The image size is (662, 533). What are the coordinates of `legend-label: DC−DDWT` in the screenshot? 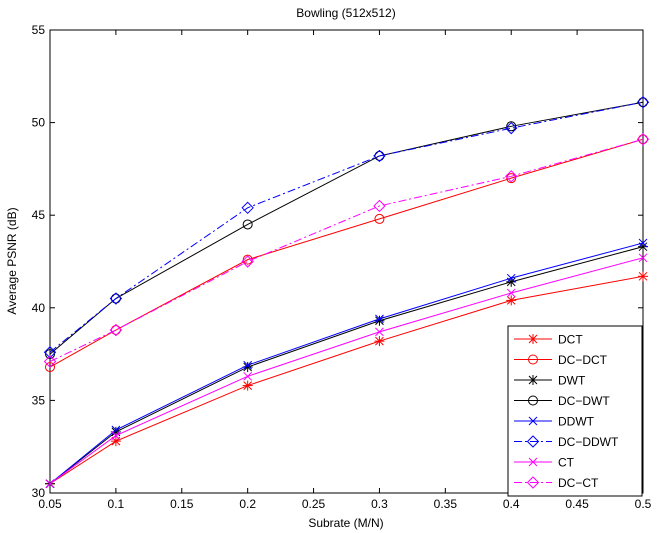 It's located at (588, 442).